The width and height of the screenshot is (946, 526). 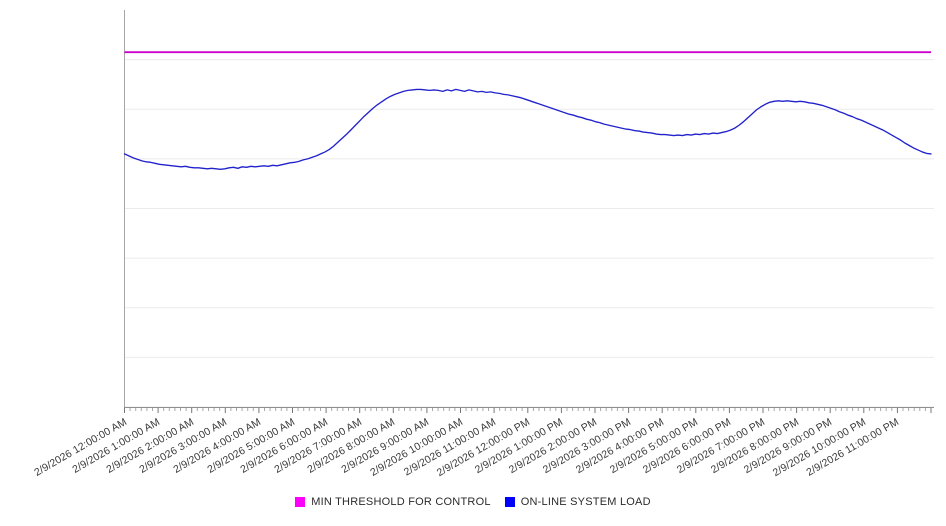 I want to click on legend-label-online-system-load: ON-LINE SYSTEM LOAD, so click(x=585, y=502).